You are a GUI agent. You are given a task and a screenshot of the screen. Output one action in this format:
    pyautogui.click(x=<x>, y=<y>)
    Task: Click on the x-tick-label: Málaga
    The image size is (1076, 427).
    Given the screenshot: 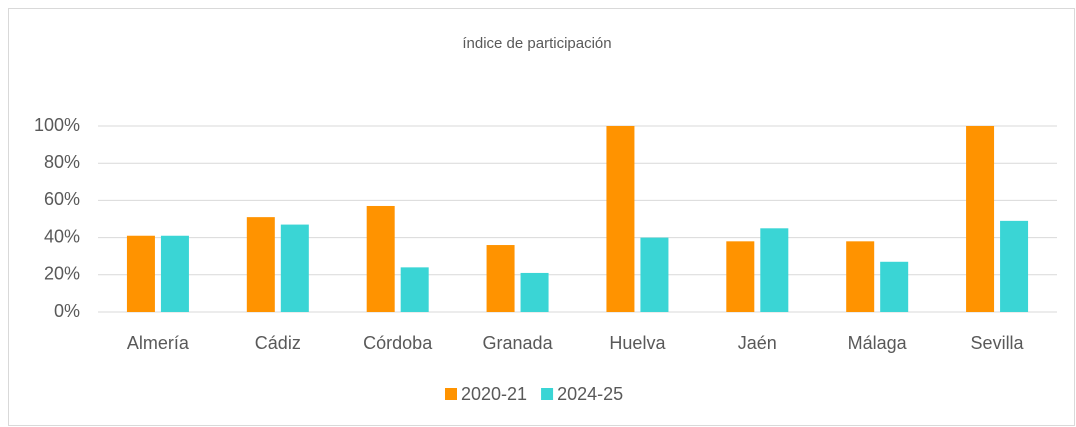 What is the action you would take?
    pyautogui.click(x=878, y=343)
    